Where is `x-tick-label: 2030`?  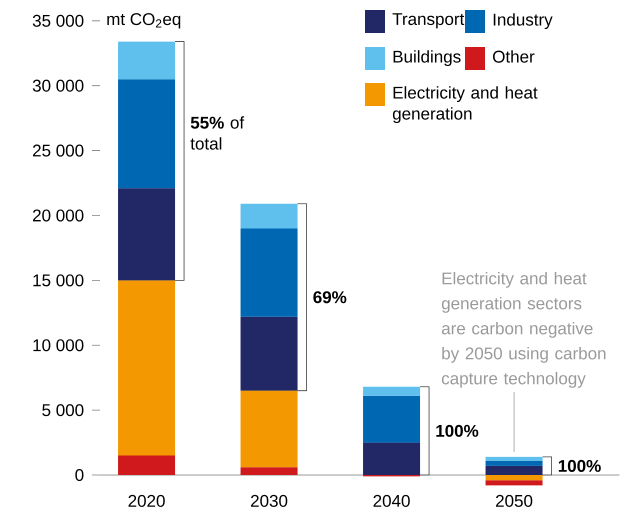 x-tick-label: 2030 is located at coordinates (269, 500).